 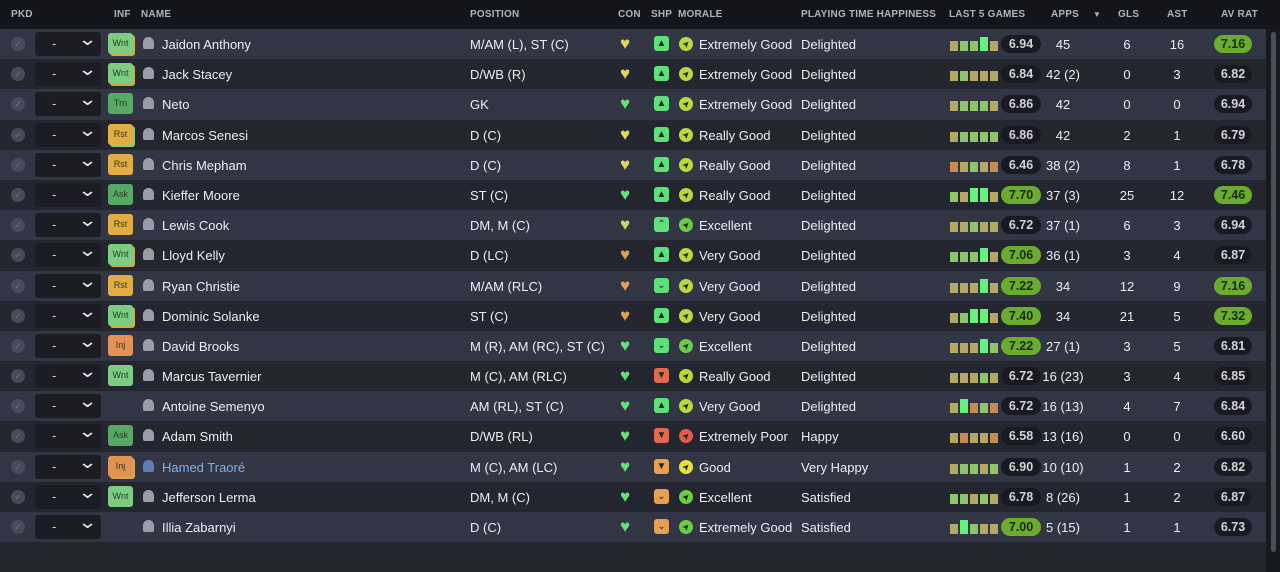 I want to click on col-name: NAME, so click(x=156, y=14).